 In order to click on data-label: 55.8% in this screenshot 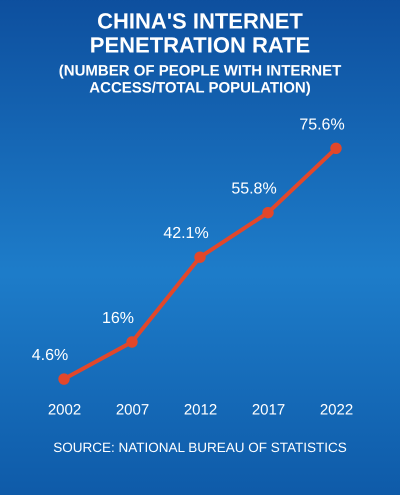, I will do `click(254, 189)`.